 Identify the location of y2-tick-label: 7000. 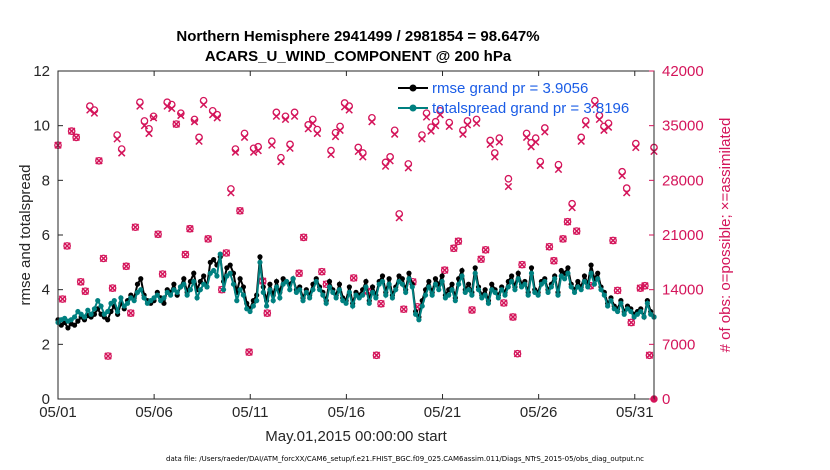
(678, 344).